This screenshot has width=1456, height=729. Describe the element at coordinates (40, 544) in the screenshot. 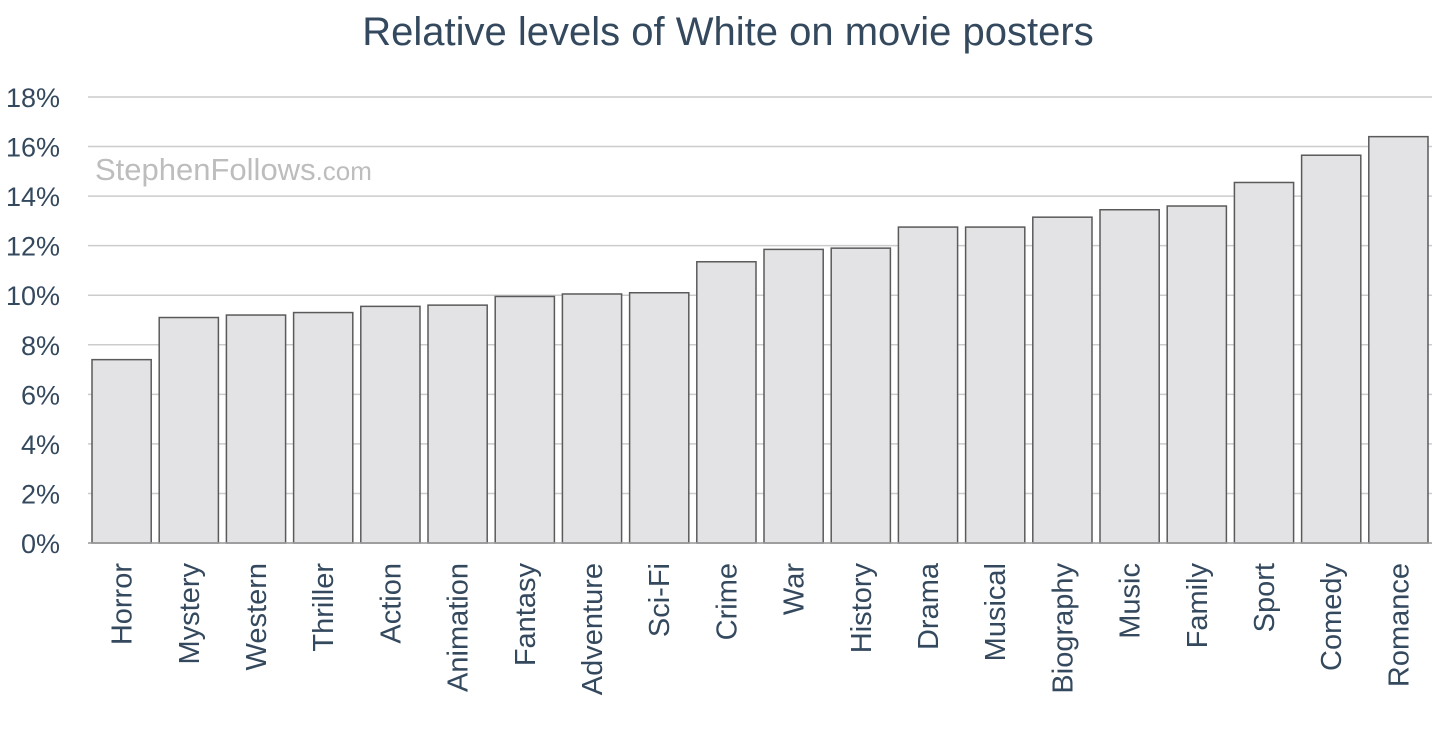

I see `y-tick-label: 0%` at that location.